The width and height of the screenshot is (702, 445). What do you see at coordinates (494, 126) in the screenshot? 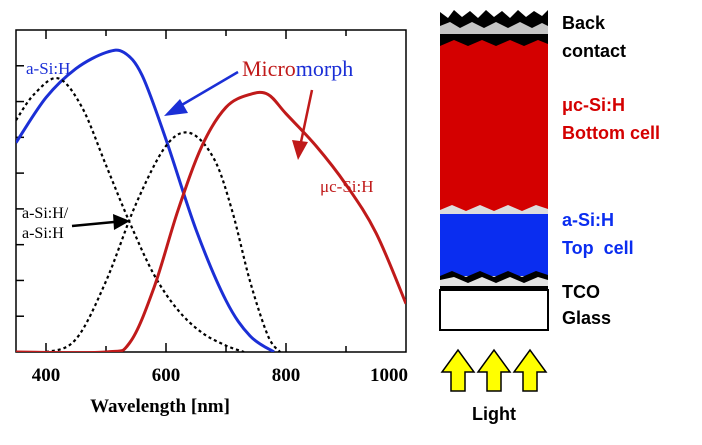
I see `bottom-cell-layer` at bounding box center [494, 126].